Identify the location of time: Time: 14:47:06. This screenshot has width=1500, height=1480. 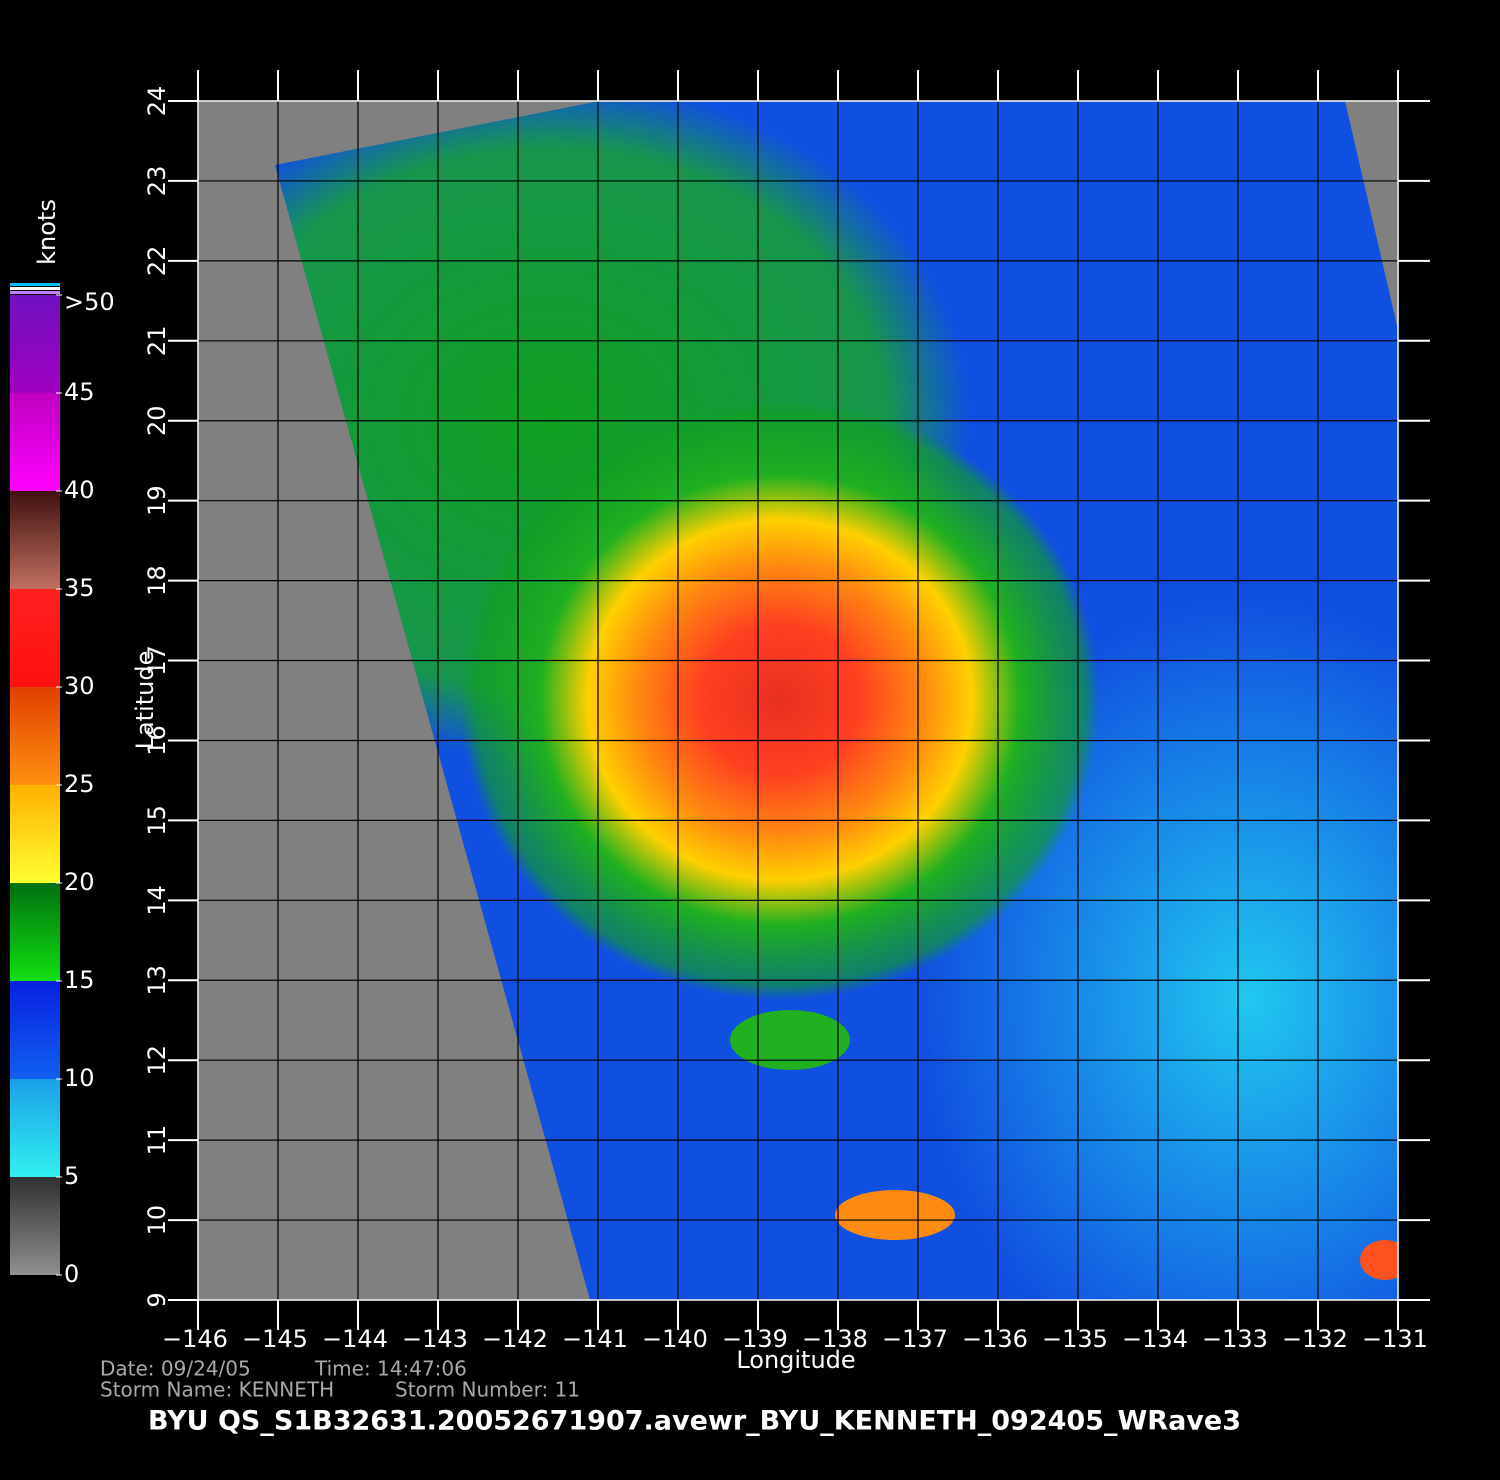
(390, 1369).